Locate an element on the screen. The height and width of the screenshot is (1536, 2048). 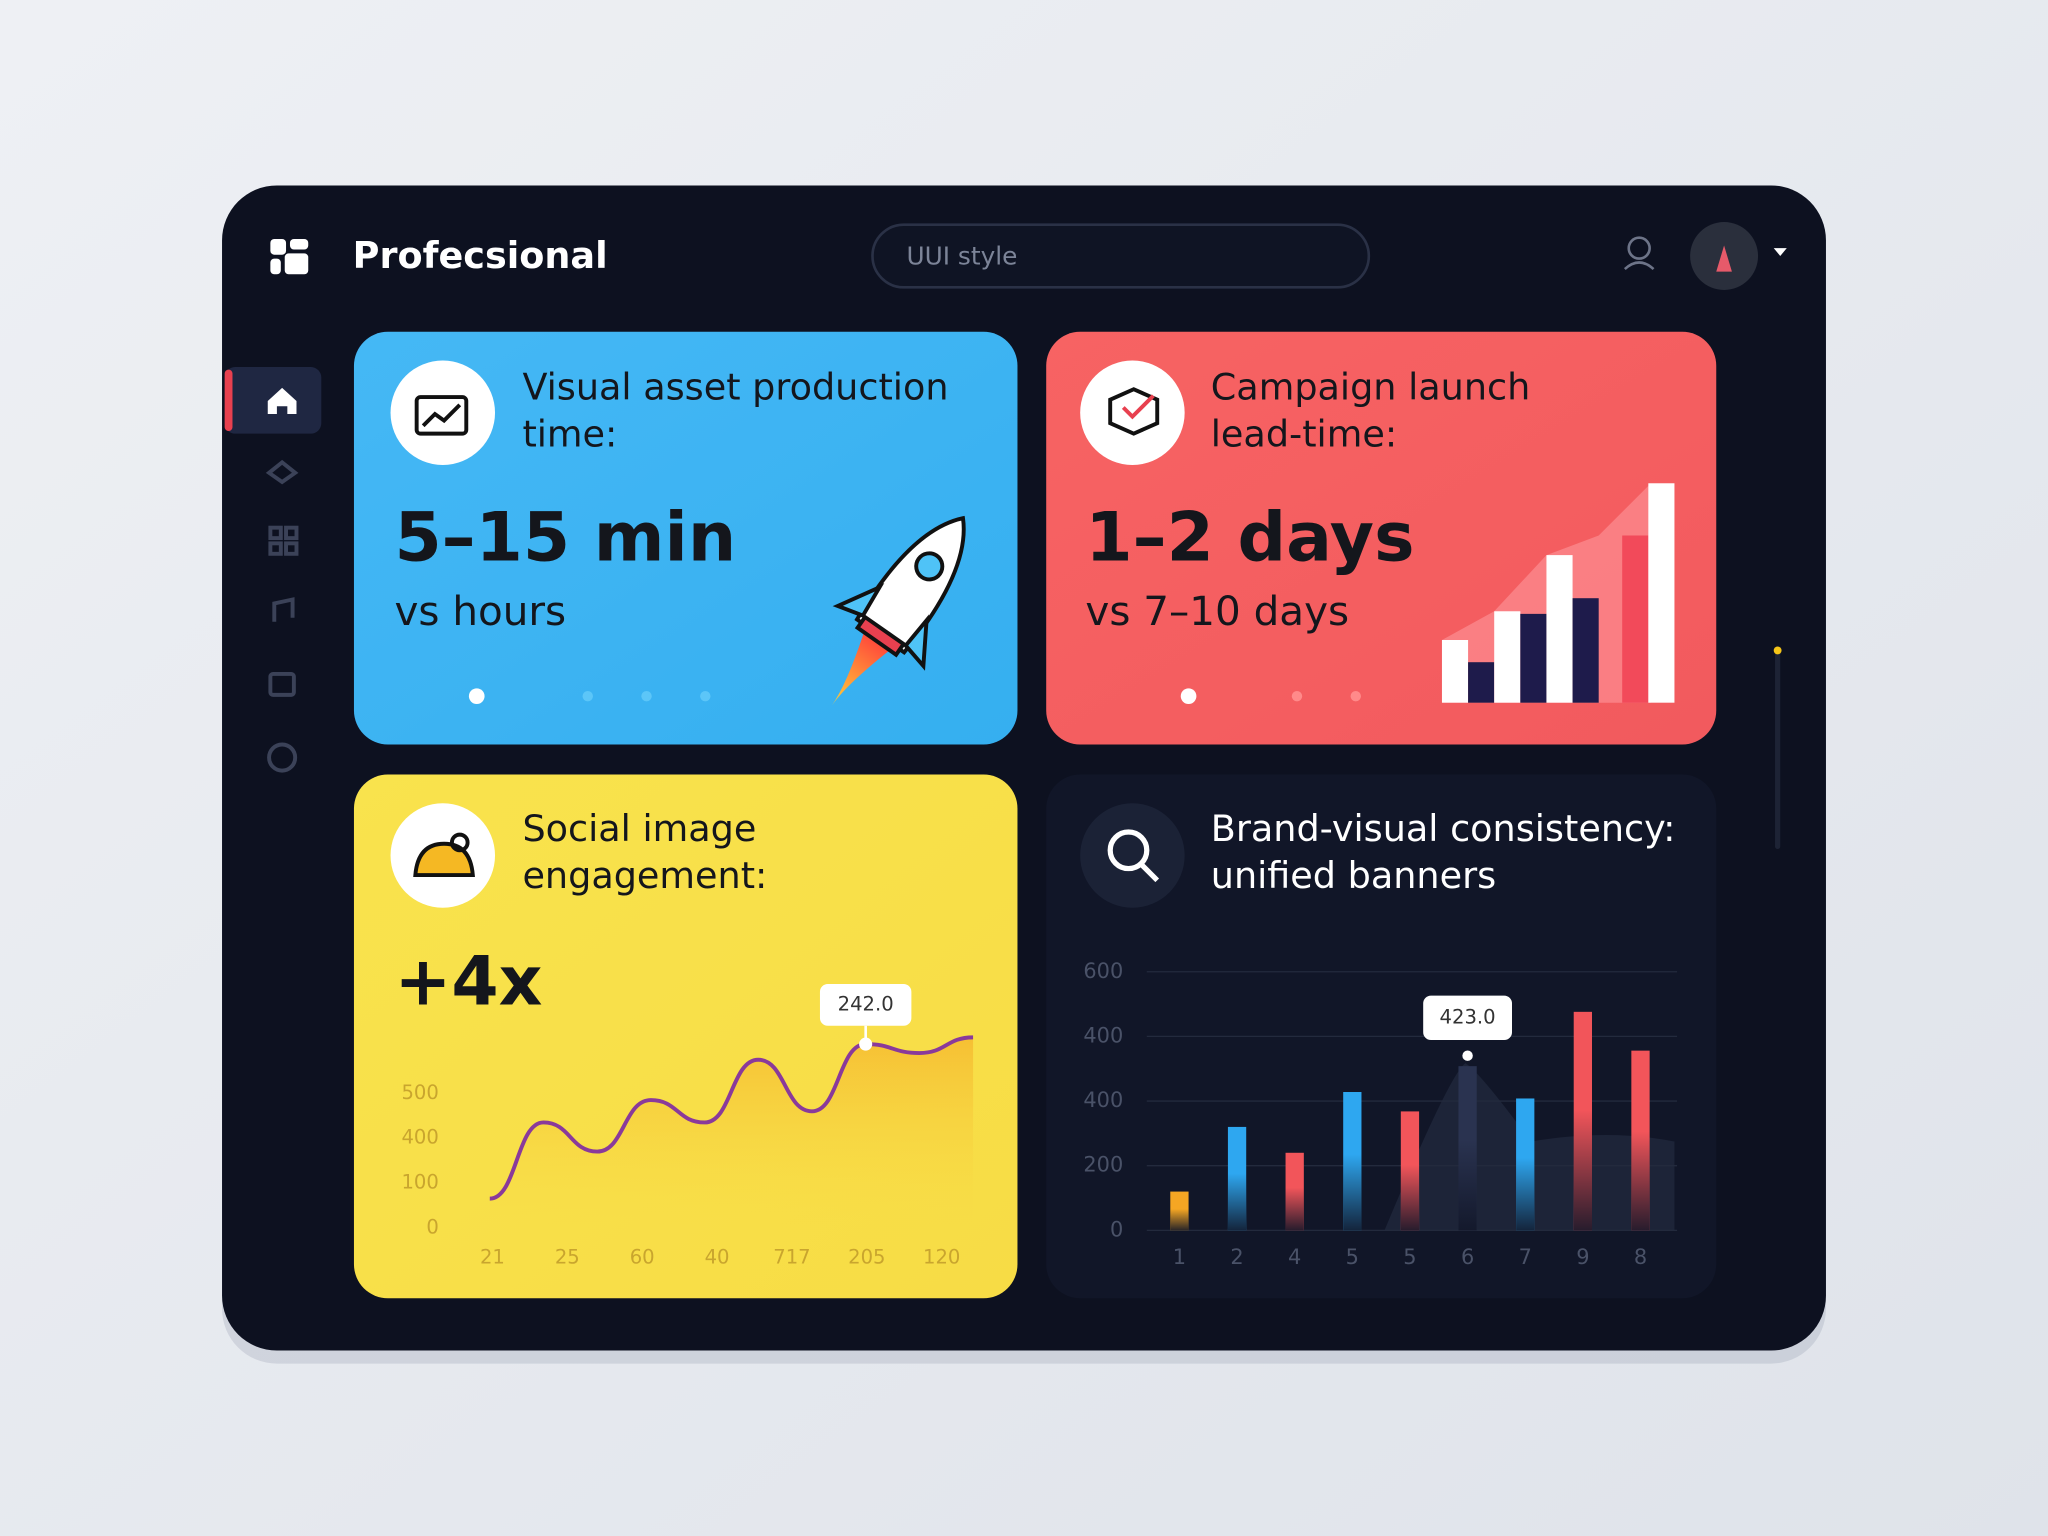
tooltip-text: 242.0 is located at coordinates (866, 1003).